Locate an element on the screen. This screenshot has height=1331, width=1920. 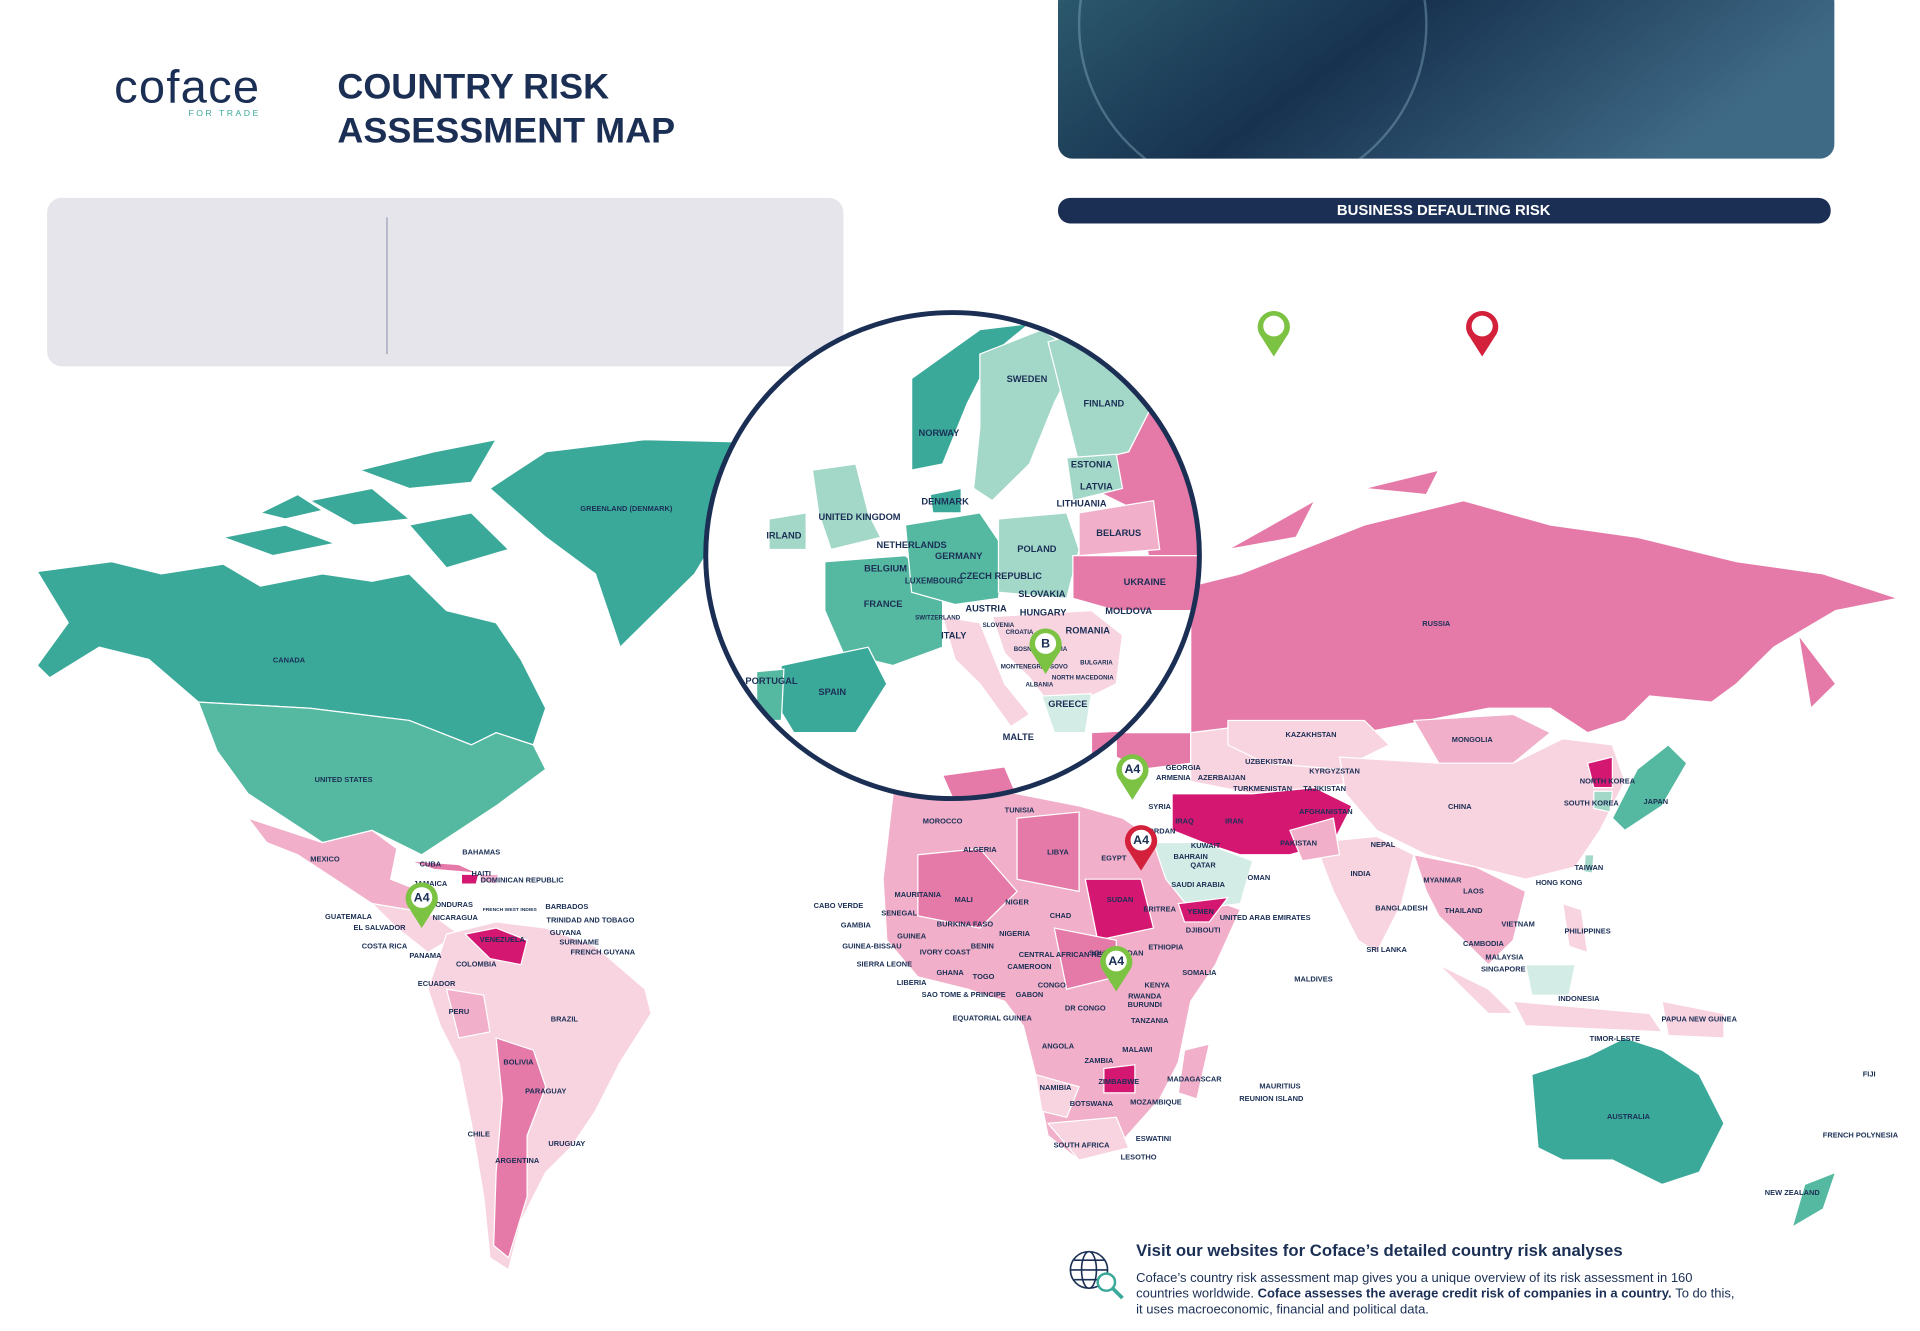
country-label: GEORGIA is located at coordinates (1184, 767).